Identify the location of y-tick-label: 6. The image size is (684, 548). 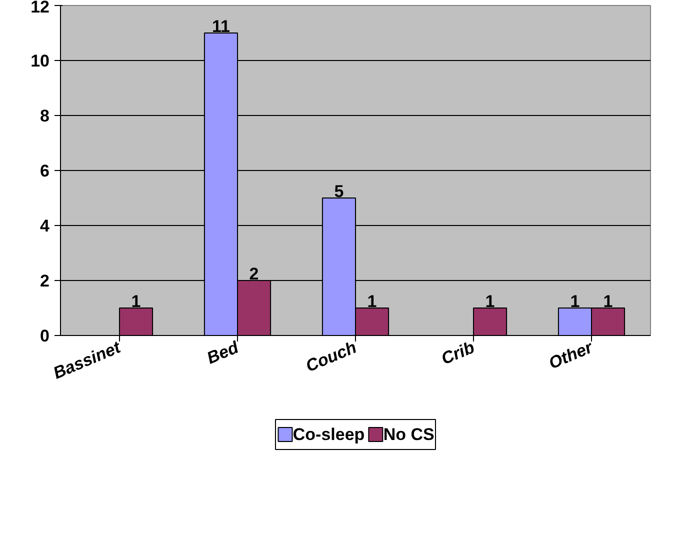
(45, 171).